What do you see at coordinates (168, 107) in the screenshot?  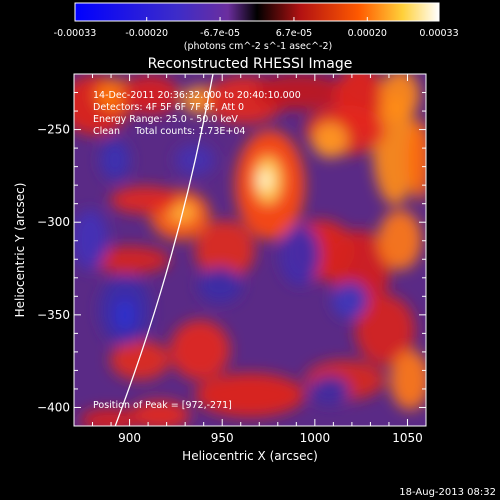 I see `annotation-detectors: Detectors: 4F 5F 6F 7F 8F, Att 0` at bounding box center [168, 107].